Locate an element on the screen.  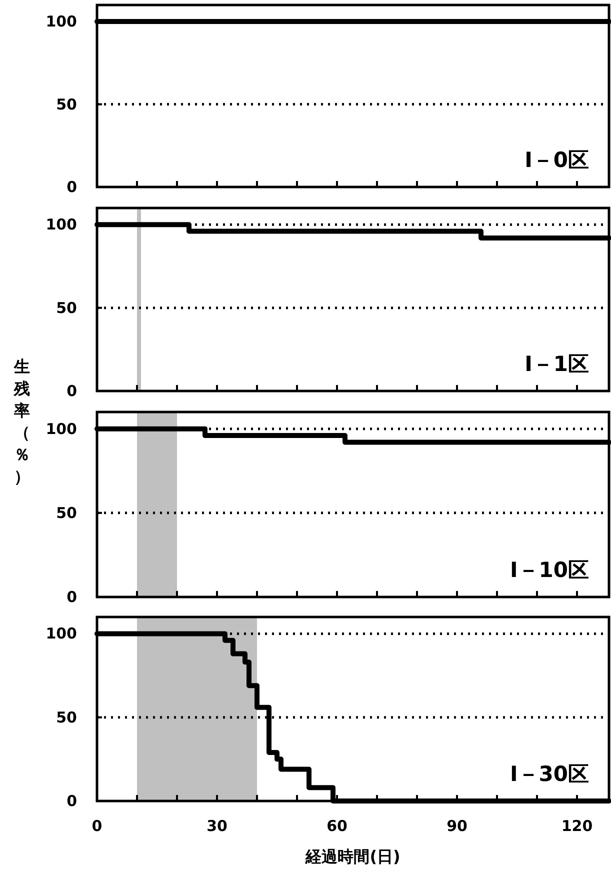
y-axis-title: 生残率（％） is located at coordinates (21, 421).